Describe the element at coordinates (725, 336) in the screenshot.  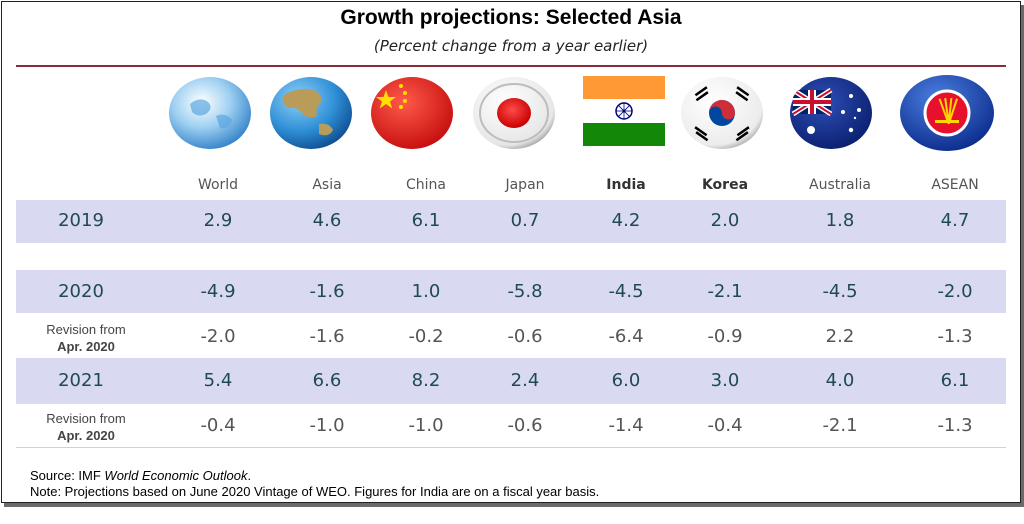
I see `table-cell: -0.9` at that location.